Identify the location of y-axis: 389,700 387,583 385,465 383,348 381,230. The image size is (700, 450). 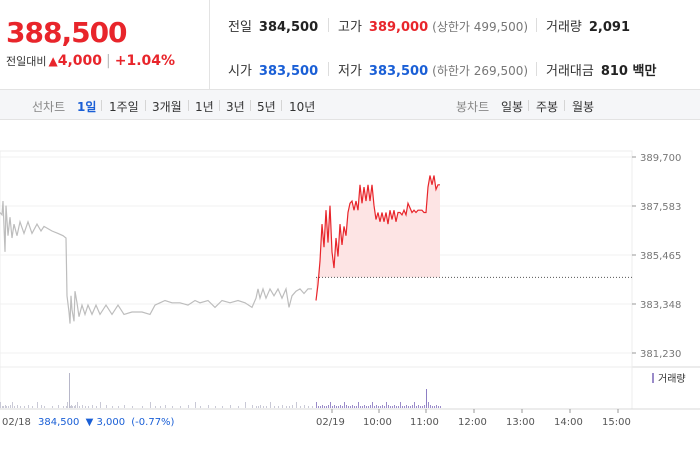
(656, 256).